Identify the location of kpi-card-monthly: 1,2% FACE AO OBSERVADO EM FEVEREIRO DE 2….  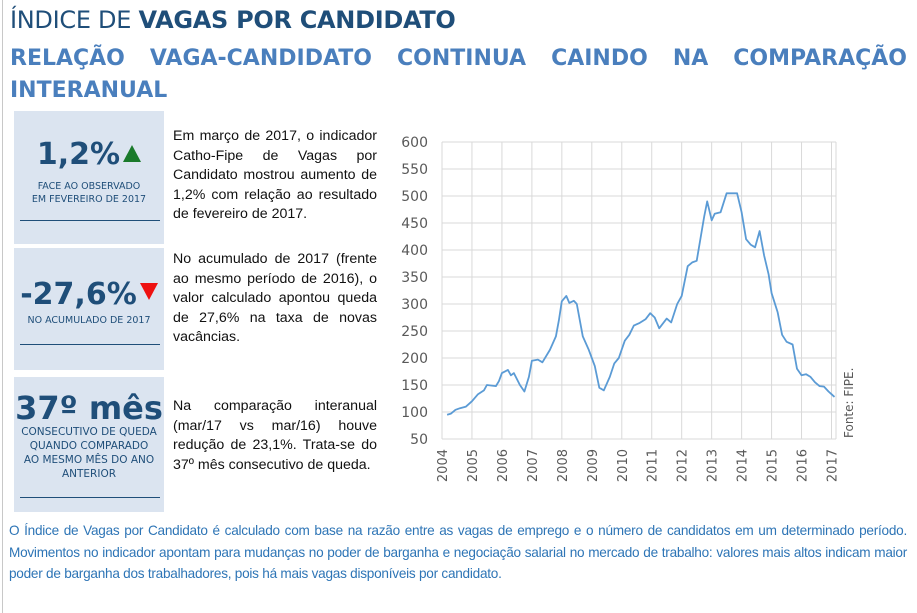
(89, 177).